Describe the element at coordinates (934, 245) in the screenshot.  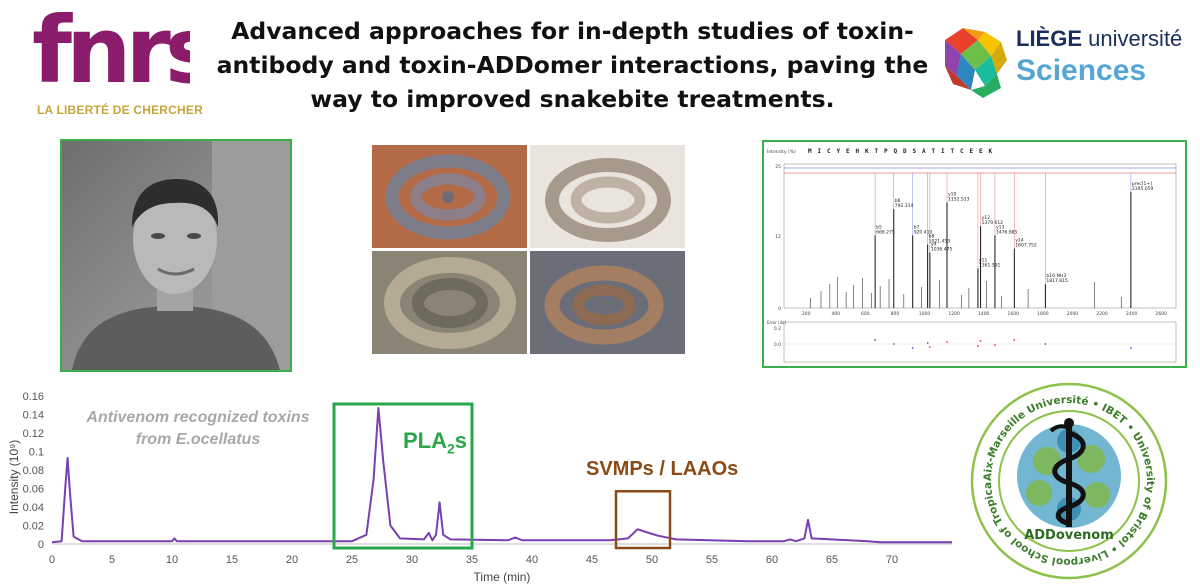
I see `spectrum-peak-label: y9` at that location.